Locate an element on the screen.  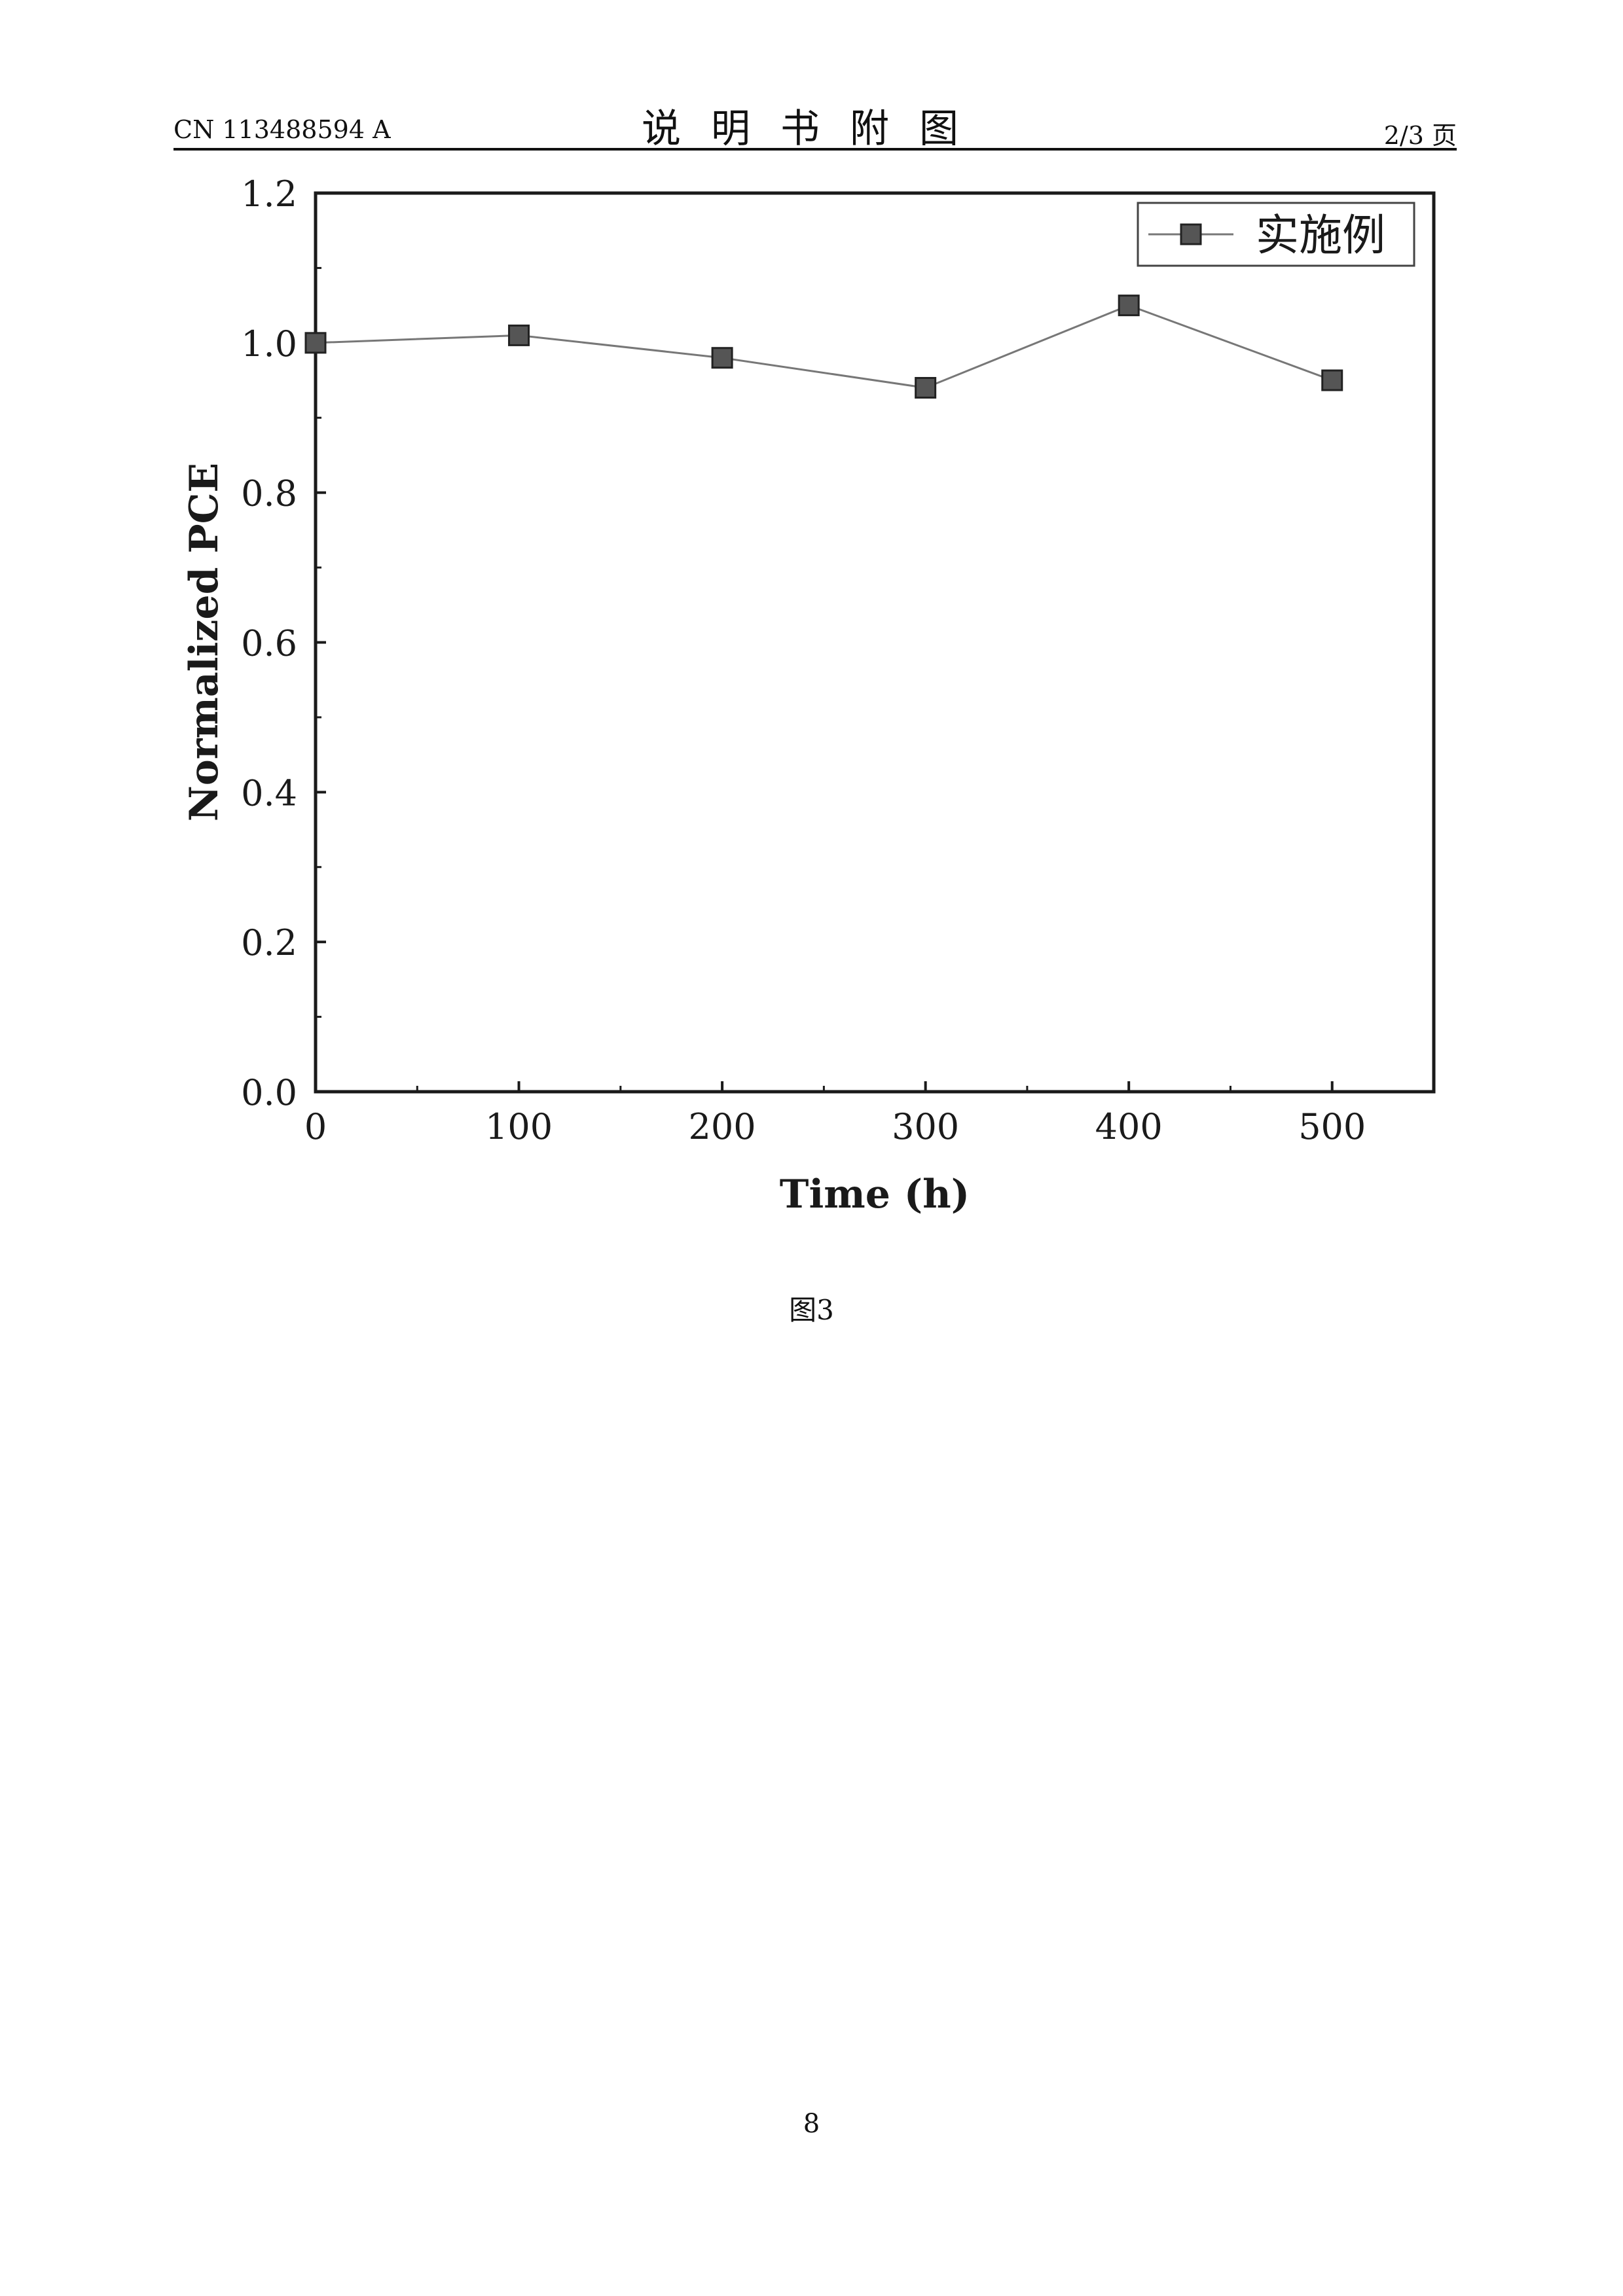
section-title: 说明书附图 is located at coordinates (815, 129).